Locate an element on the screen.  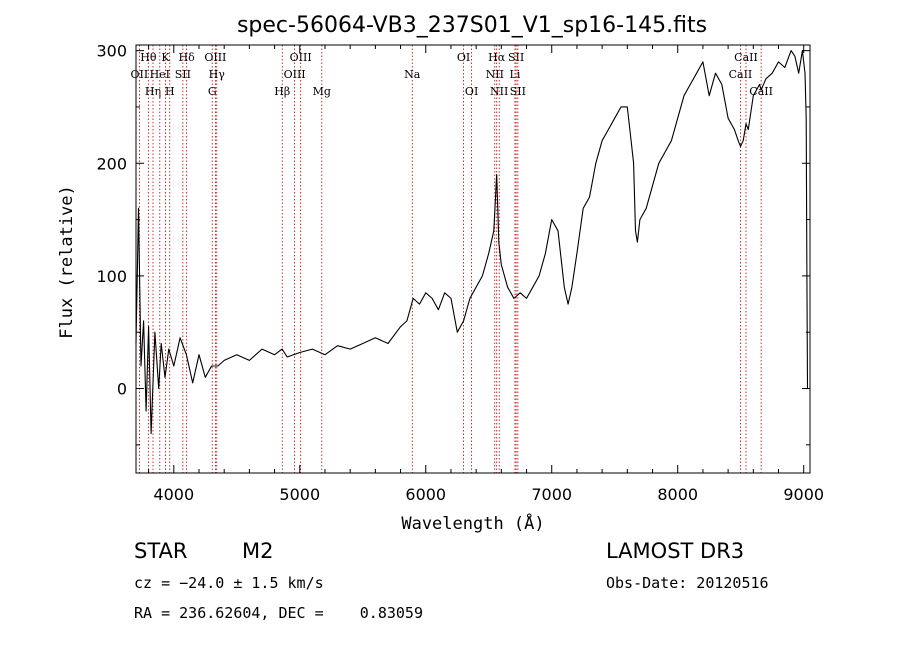
x-tick-label: 9000 is located at coordinates (803, 494).